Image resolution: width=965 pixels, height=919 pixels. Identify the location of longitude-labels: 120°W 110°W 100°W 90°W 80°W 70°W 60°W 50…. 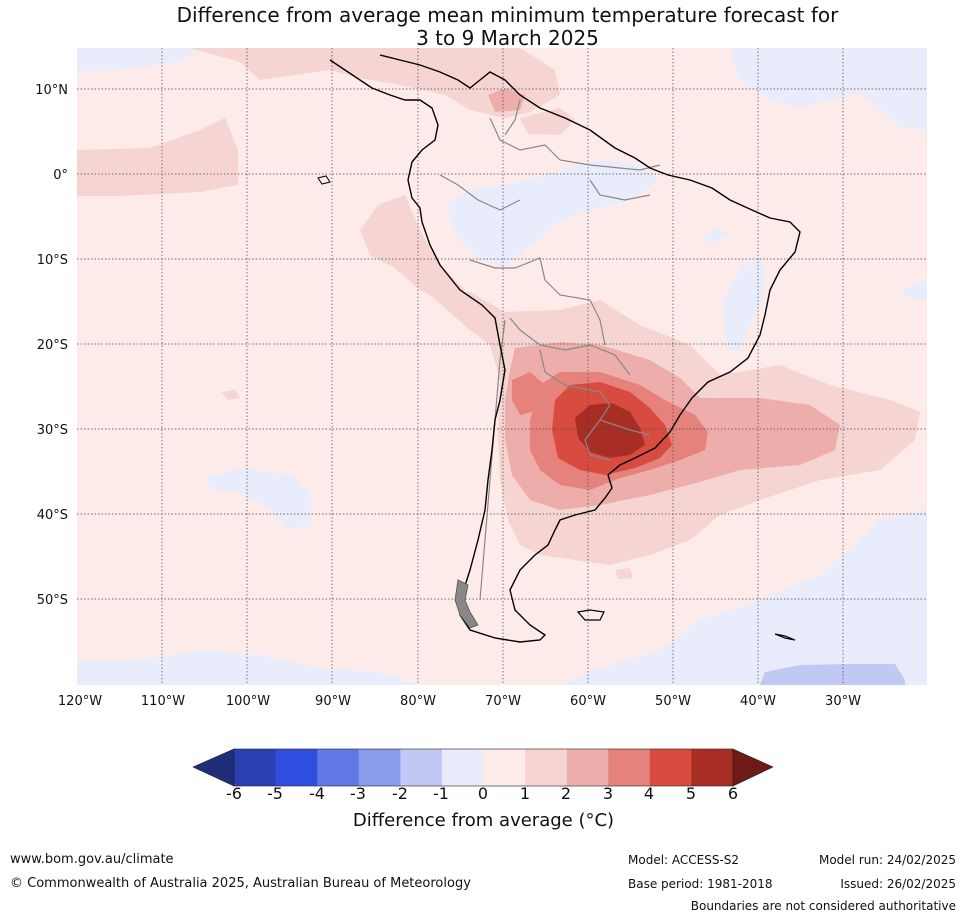
(459, 701).